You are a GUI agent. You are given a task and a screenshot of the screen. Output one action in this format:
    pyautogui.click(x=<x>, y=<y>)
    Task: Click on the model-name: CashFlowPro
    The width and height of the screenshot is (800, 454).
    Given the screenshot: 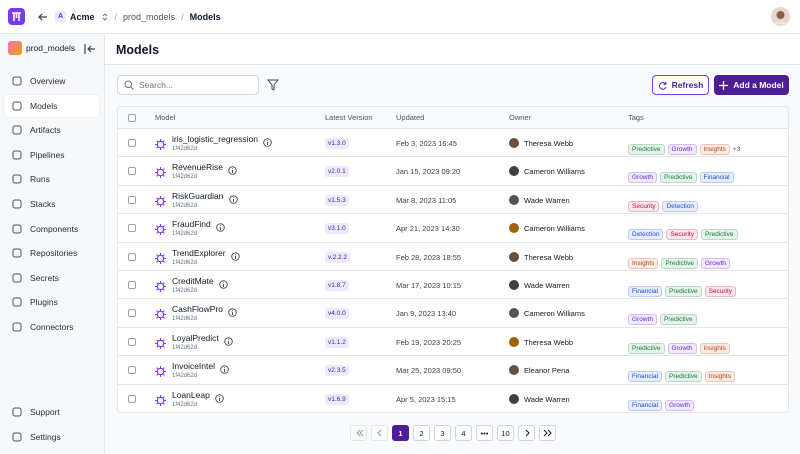 What is the action you would take?
    pyautogui.click(x=198, y=309)
    